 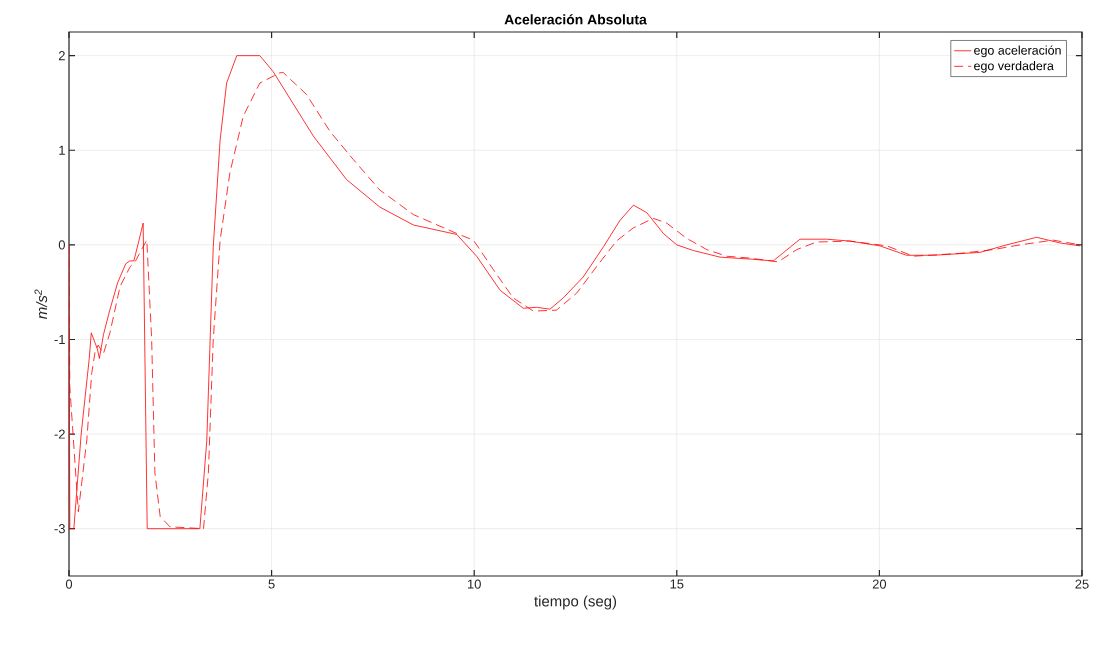 What do you see at coordinates (69, 584) in the screenshot?
I see `x-tick-label: 0` at bounding box center [69, 584].